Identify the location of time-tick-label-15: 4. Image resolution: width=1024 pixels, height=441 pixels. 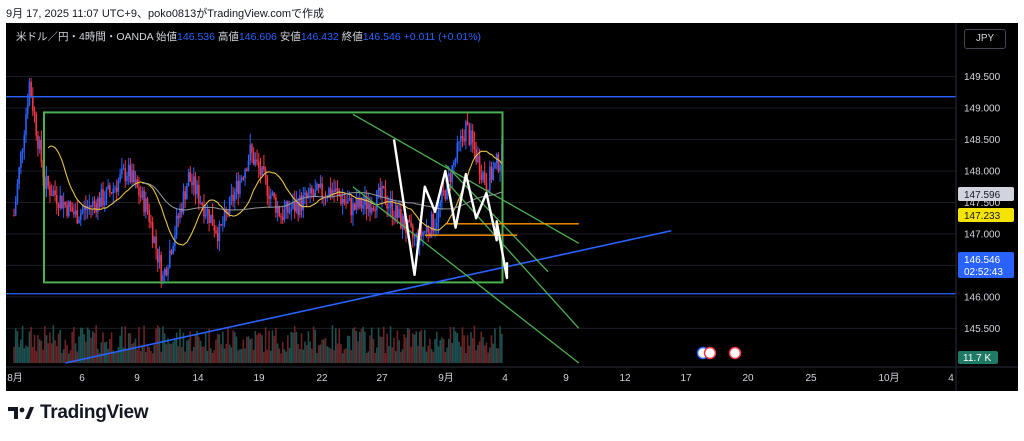
(951, 378).